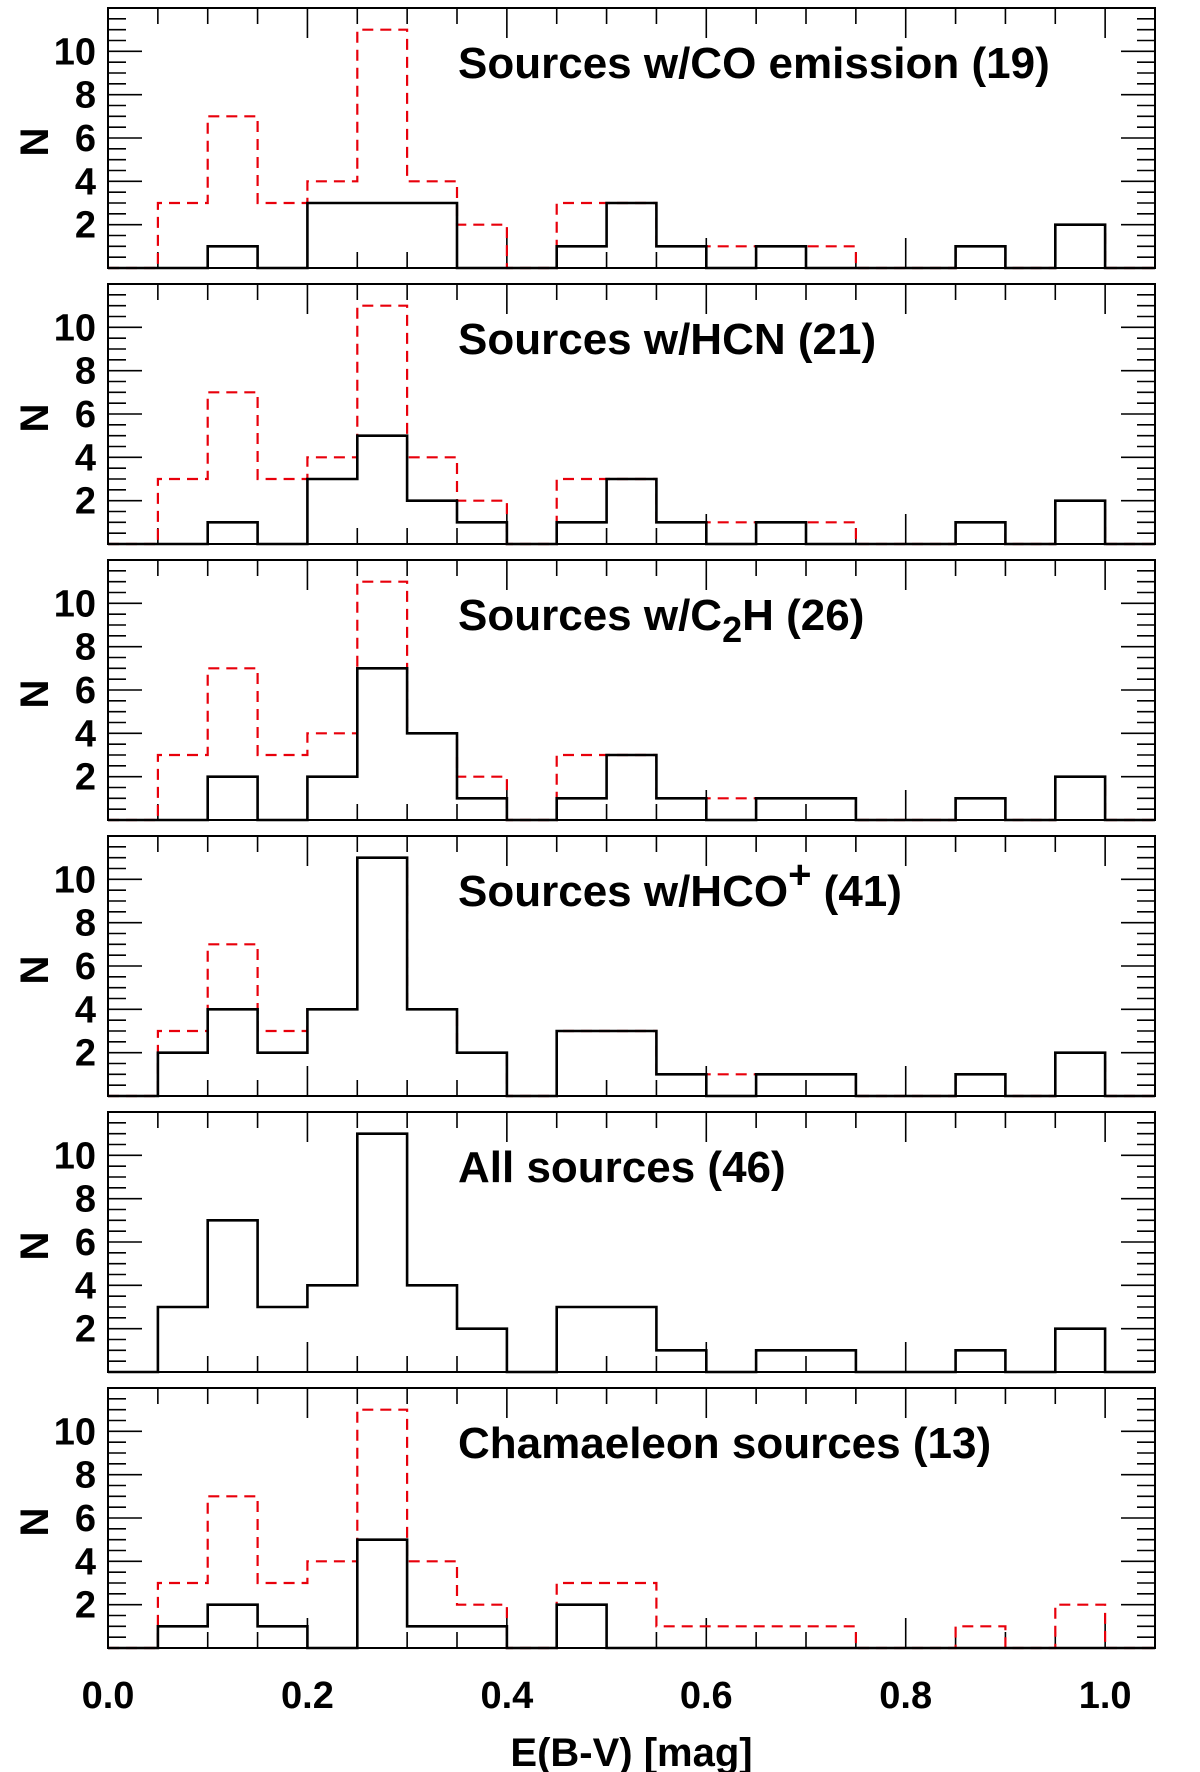 The image size is (1200, 1772). What do you see at coordinates (661, 620) in the screenshot?
I see `panel-title: Sources w/C2H (26)` at bounding box center [661, 620].